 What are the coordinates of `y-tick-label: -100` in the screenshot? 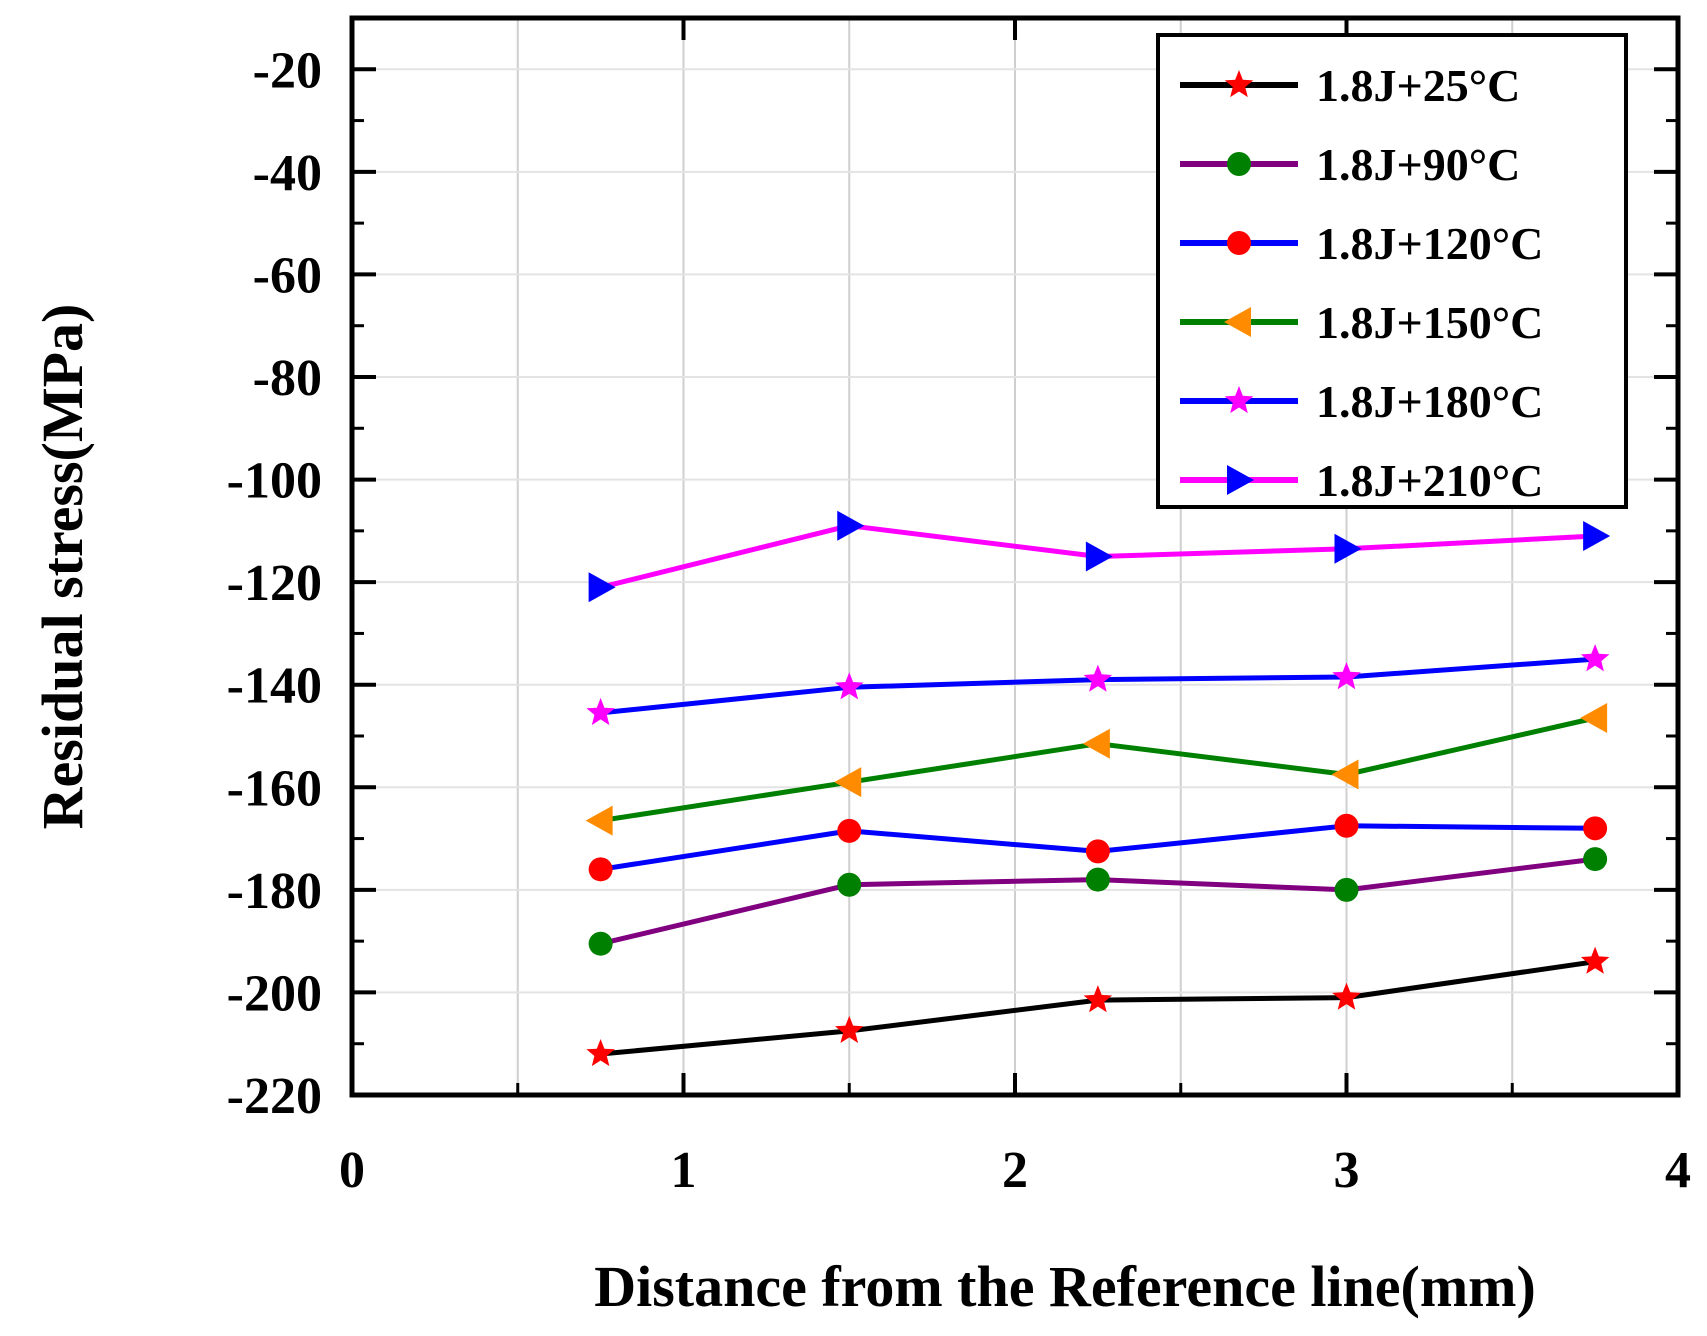 It's located at (274, 481).